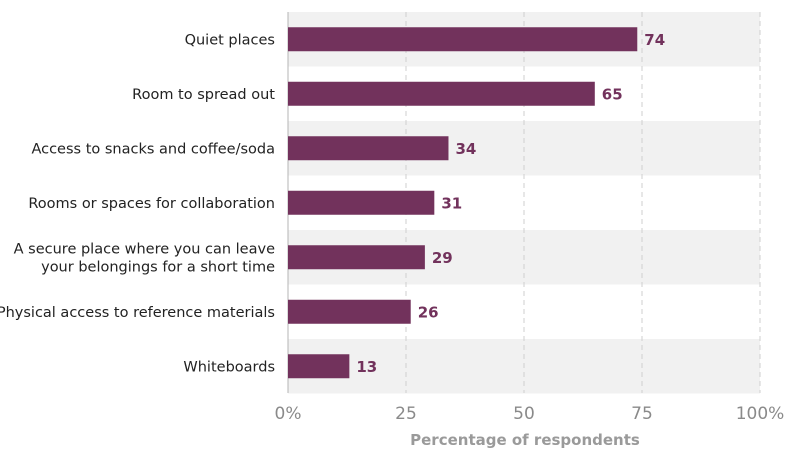 This screenshot has width=800, height=463. What do you see at coordinates (451, 203) in the screenshot?
I see `value-label: 31` at bounding box center [451, 203].